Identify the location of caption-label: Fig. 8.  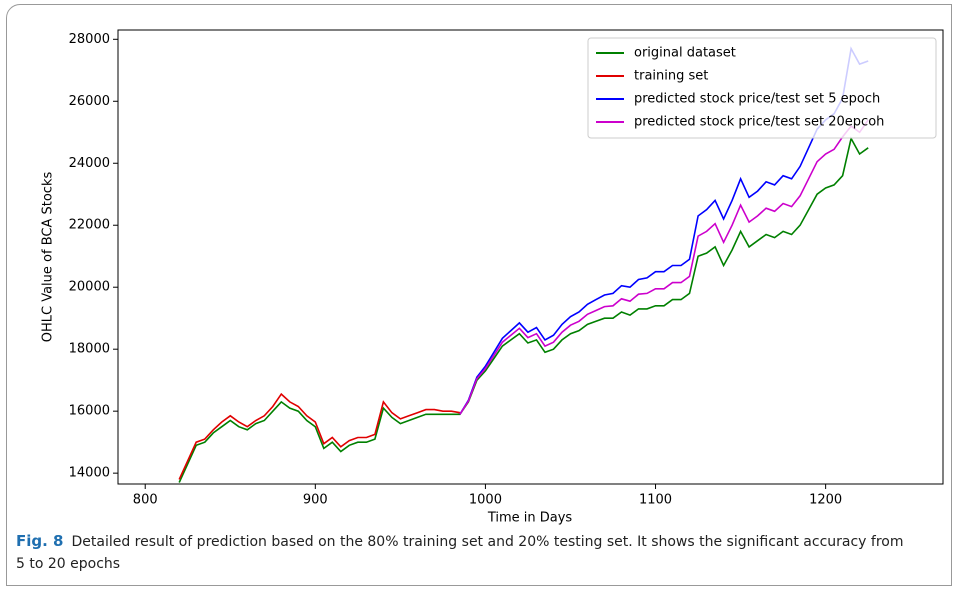
(40, 541).